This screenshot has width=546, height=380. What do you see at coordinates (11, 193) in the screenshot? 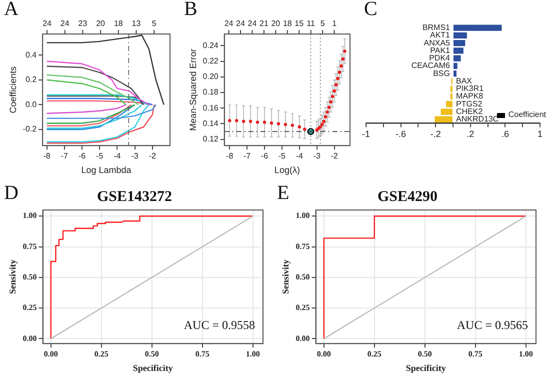
I see `text: D` at bounding box center [11, 193].